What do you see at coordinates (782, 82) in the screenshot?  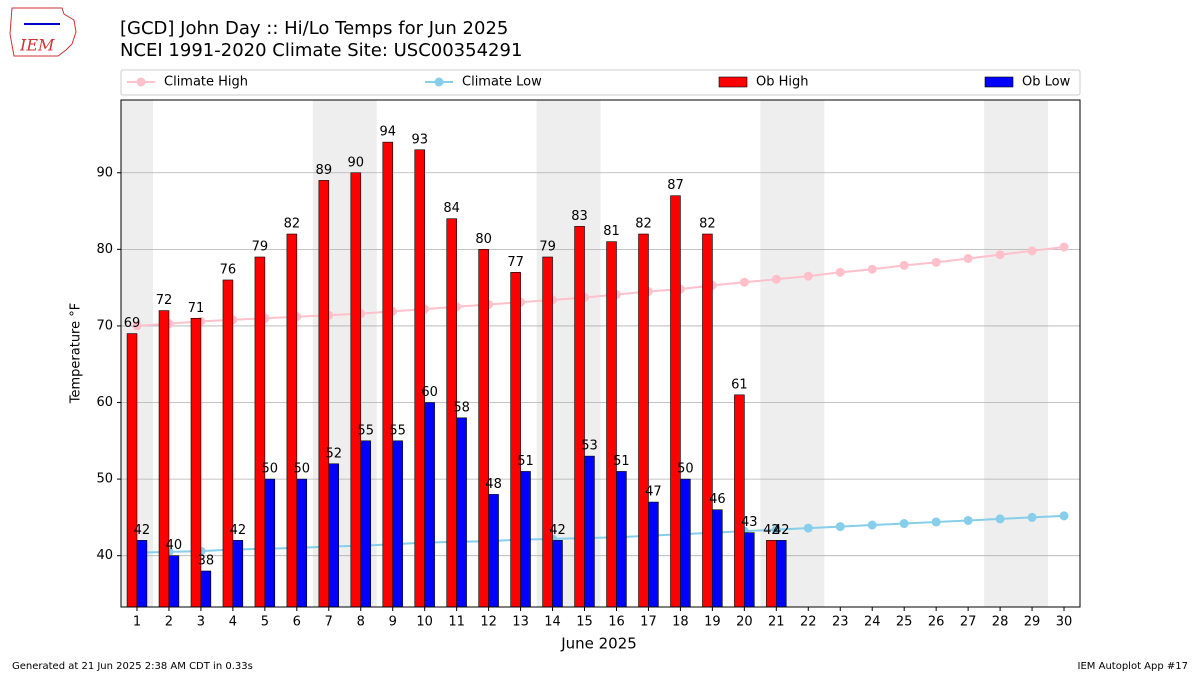 I see `legend-label: Ob High` at bounding box center [782, 82].